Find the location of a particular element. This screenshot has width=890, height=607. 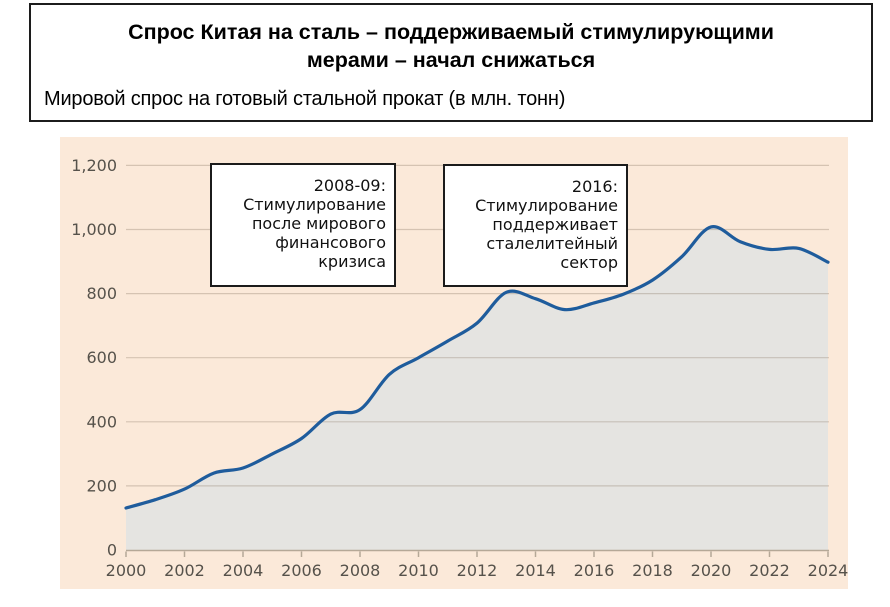

x-axis-label: 2010 is located at coordinates (418, 570).